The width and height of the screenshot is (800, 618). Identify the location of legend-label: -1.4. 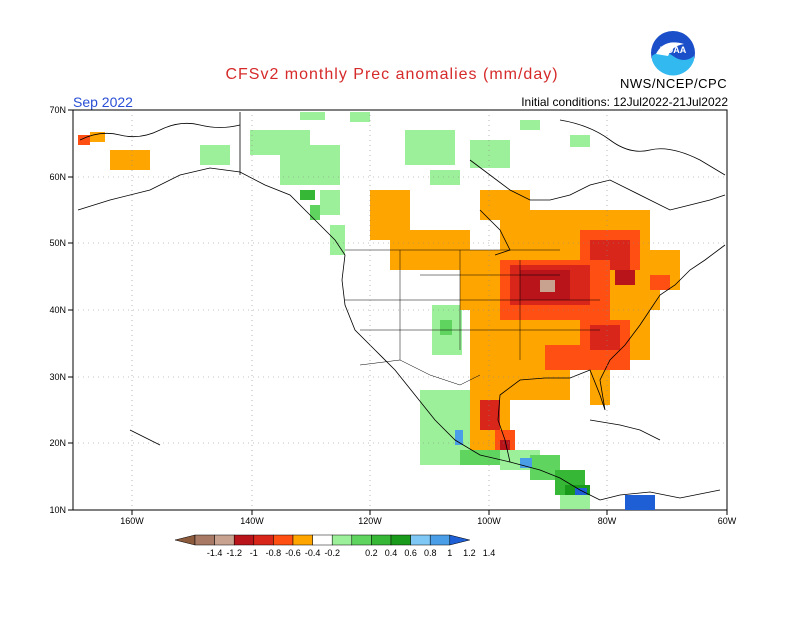
(215, 553).